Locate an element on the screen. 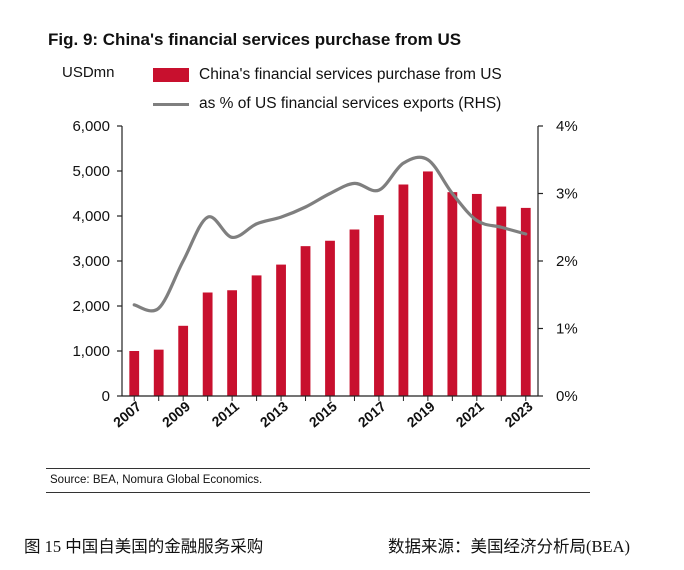 This screenshot has height=570, width=684. bottom-divider-line is located at coordinates (318, 492).